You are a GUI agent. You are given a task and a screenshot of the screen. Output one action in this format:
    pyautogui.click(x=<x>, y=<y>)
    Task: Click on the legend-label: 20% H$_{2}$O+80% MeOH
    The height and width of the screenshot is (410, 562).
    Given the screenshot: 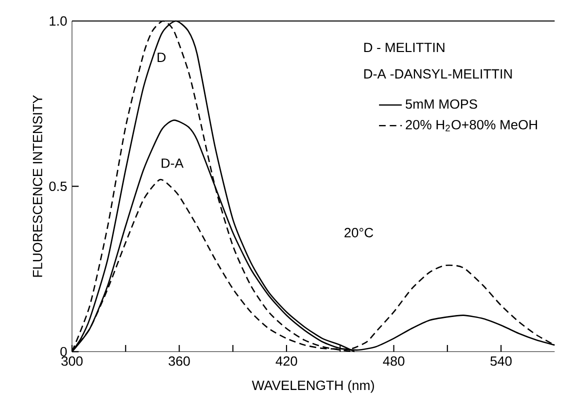 What is the action you would take?
    pyautogui.click(x=471, y=126)
    